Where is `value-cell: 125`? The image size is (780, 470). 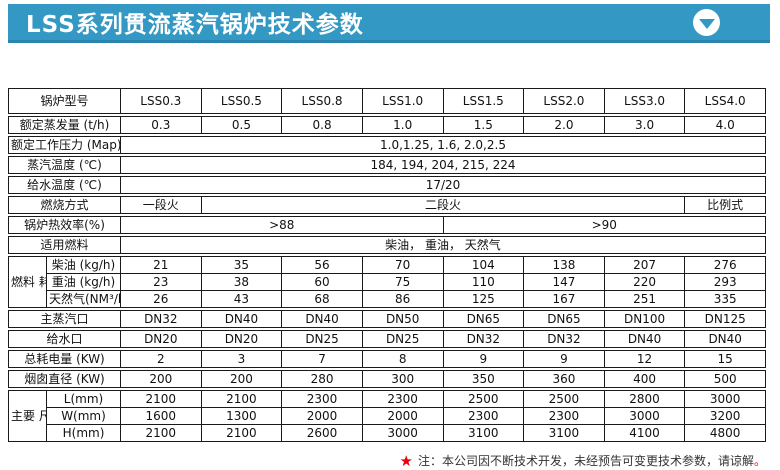
value-cell: 125 is located at coordinates (483, 299).